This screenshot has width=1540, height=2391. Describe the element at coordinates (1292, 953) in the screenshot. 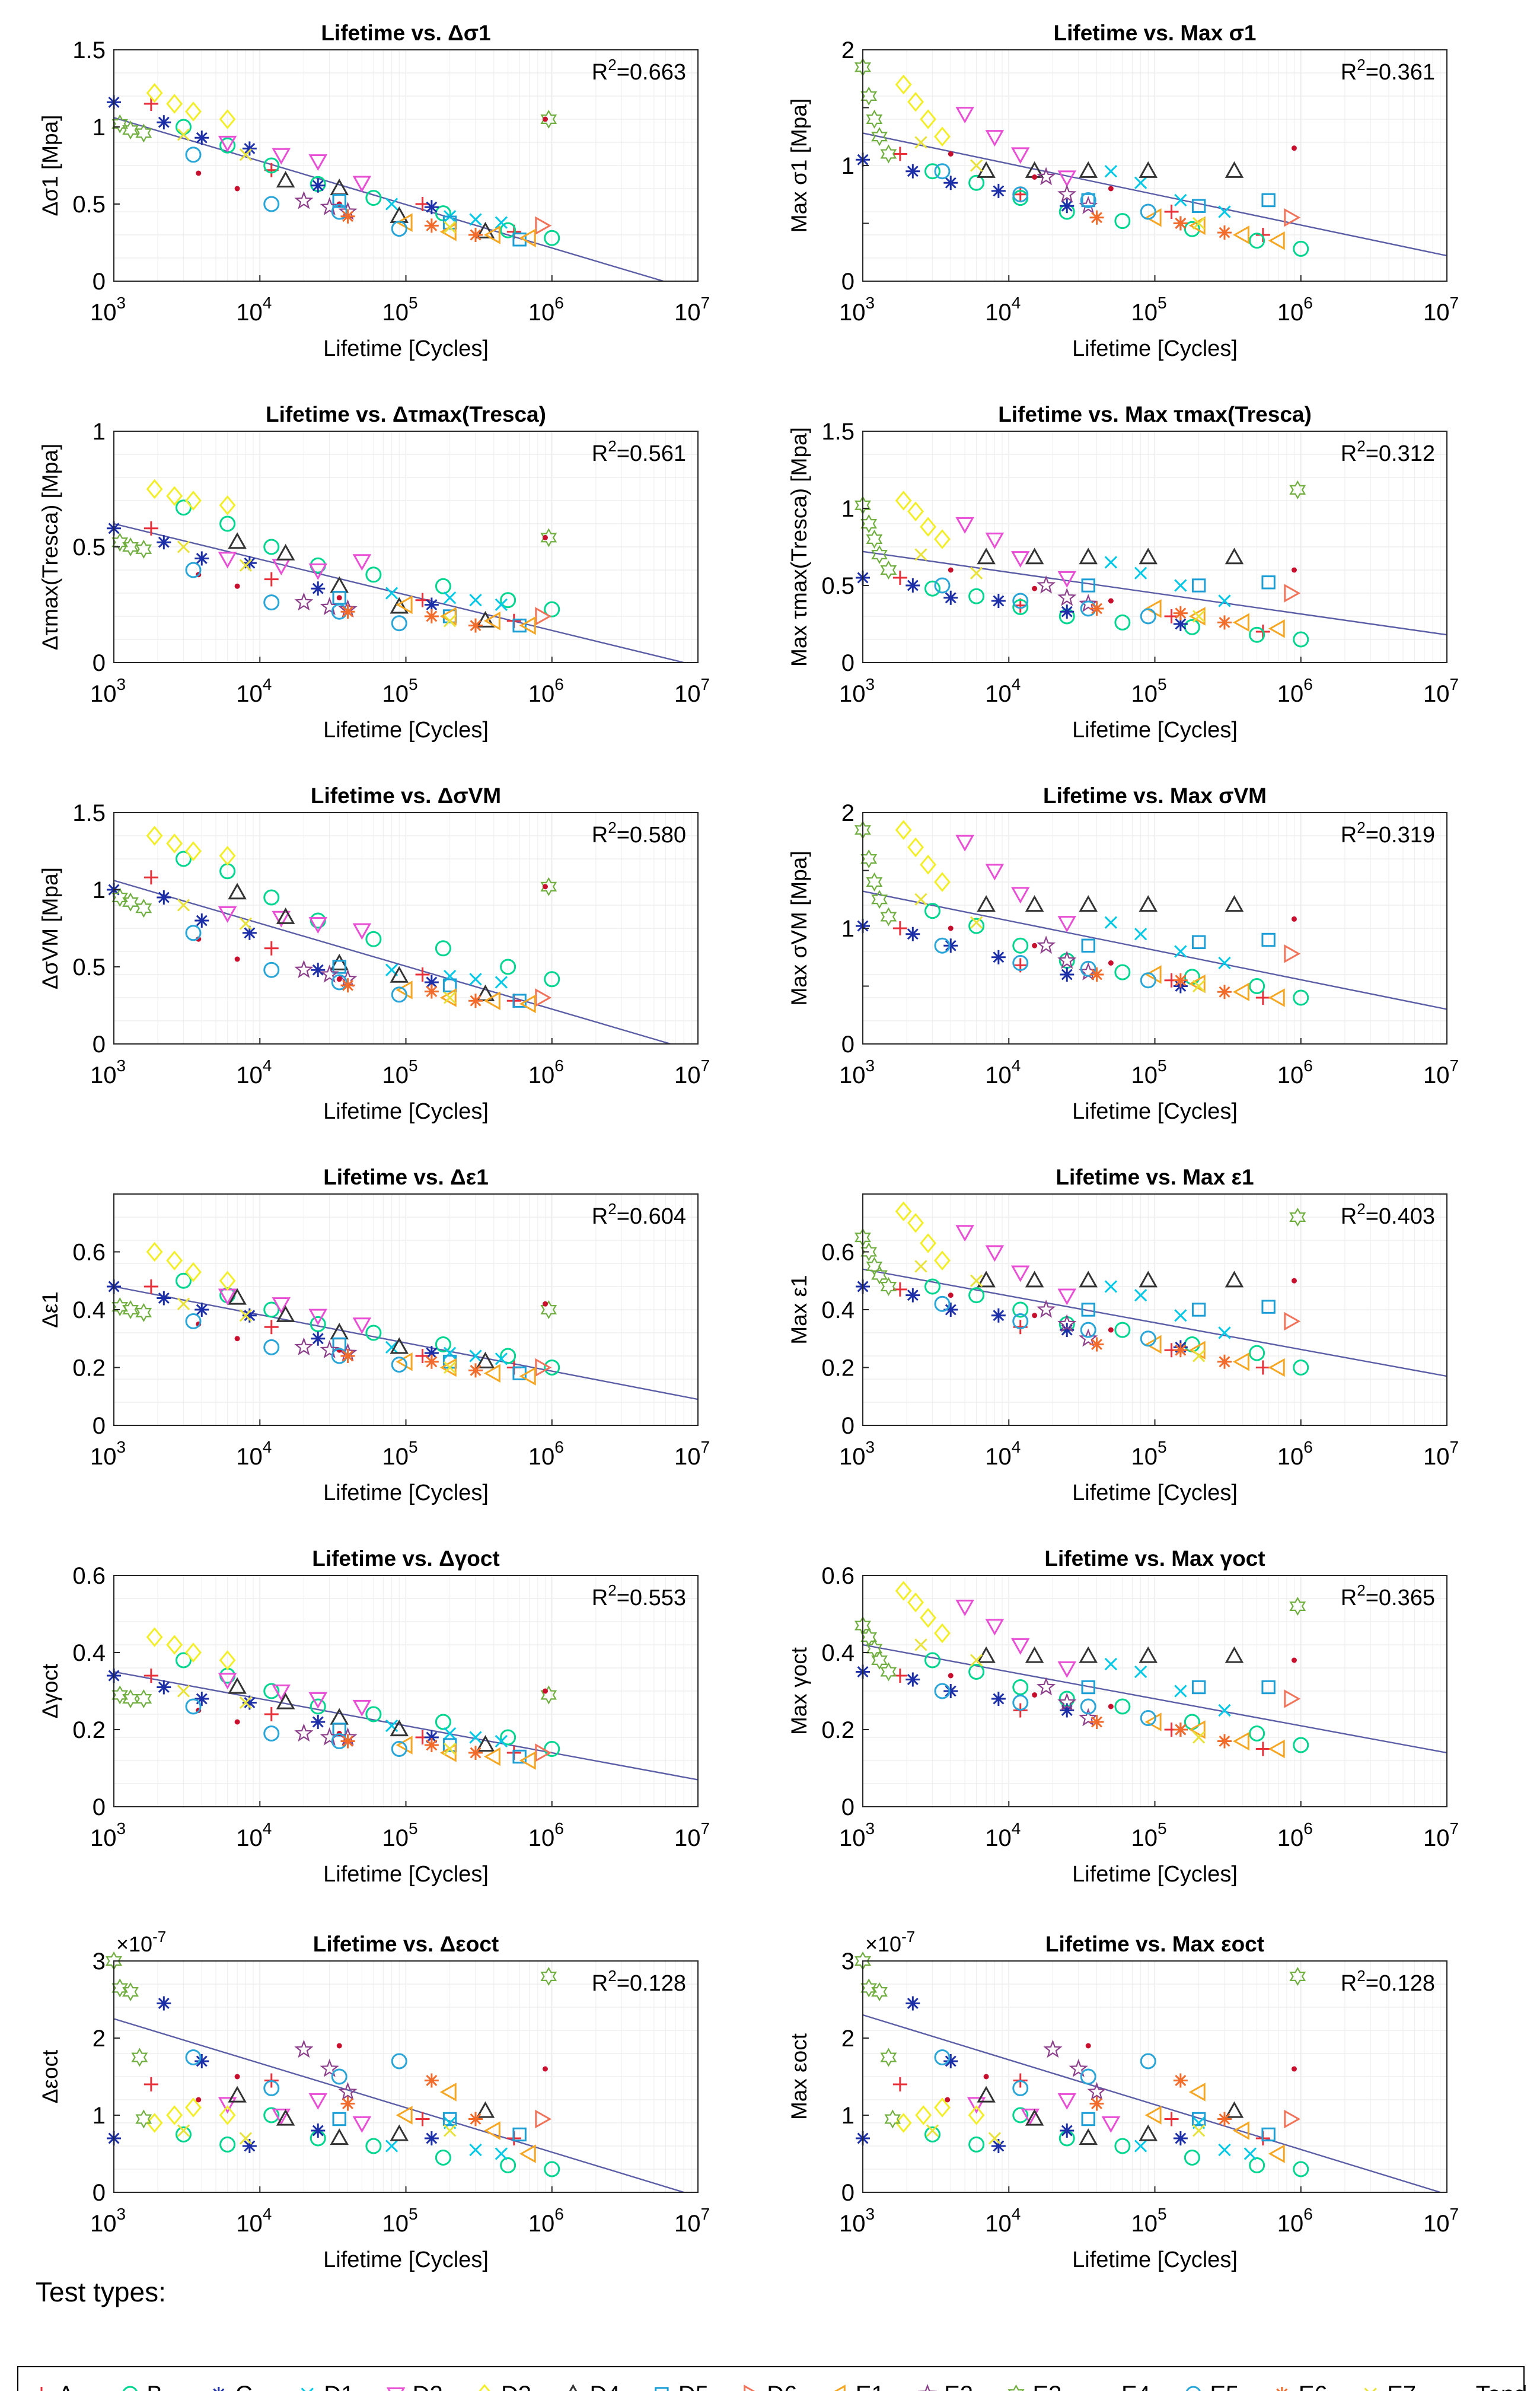

I see `data-point-d6` at that location.